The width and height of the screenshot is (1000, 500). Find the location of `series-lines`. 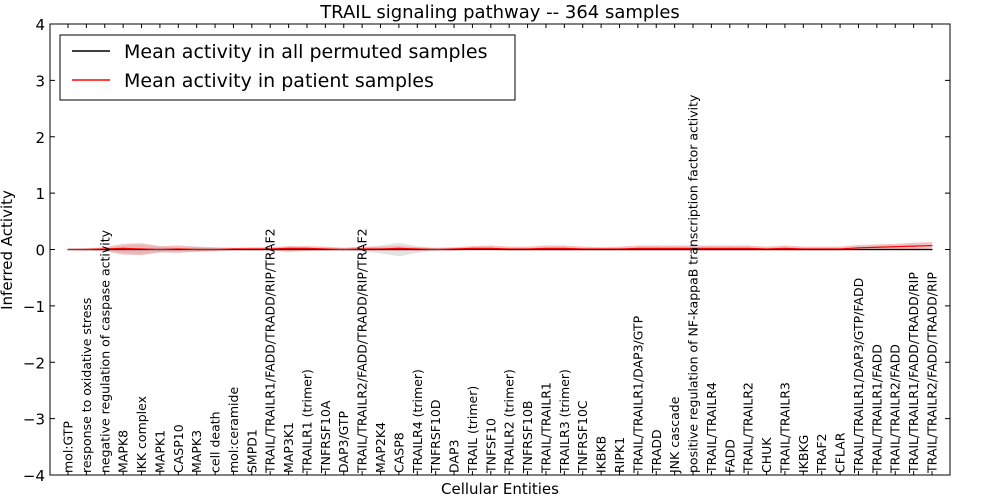

series-lines is located at coordinates (500, 247).